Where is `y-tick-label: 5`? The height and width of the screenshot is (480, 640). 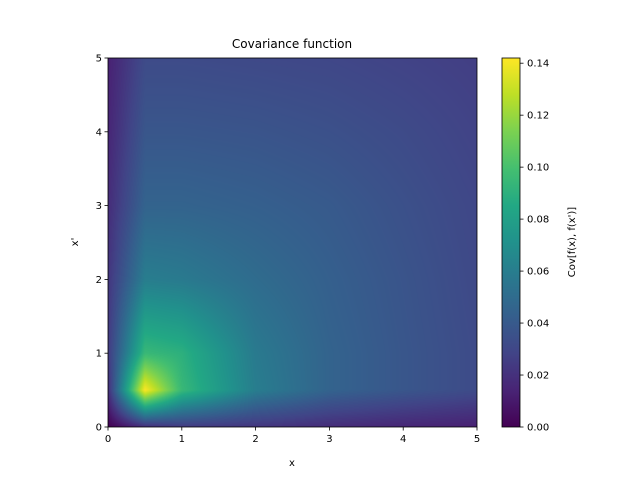 y-tick-label: 5 is located at coordinates (99, 59).